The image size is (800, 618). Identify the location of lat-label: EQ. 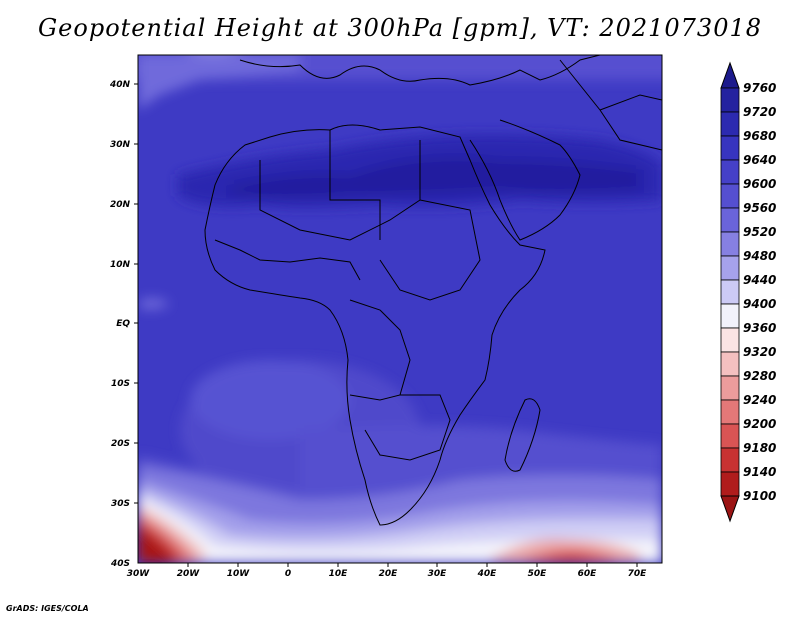
(123, 324).